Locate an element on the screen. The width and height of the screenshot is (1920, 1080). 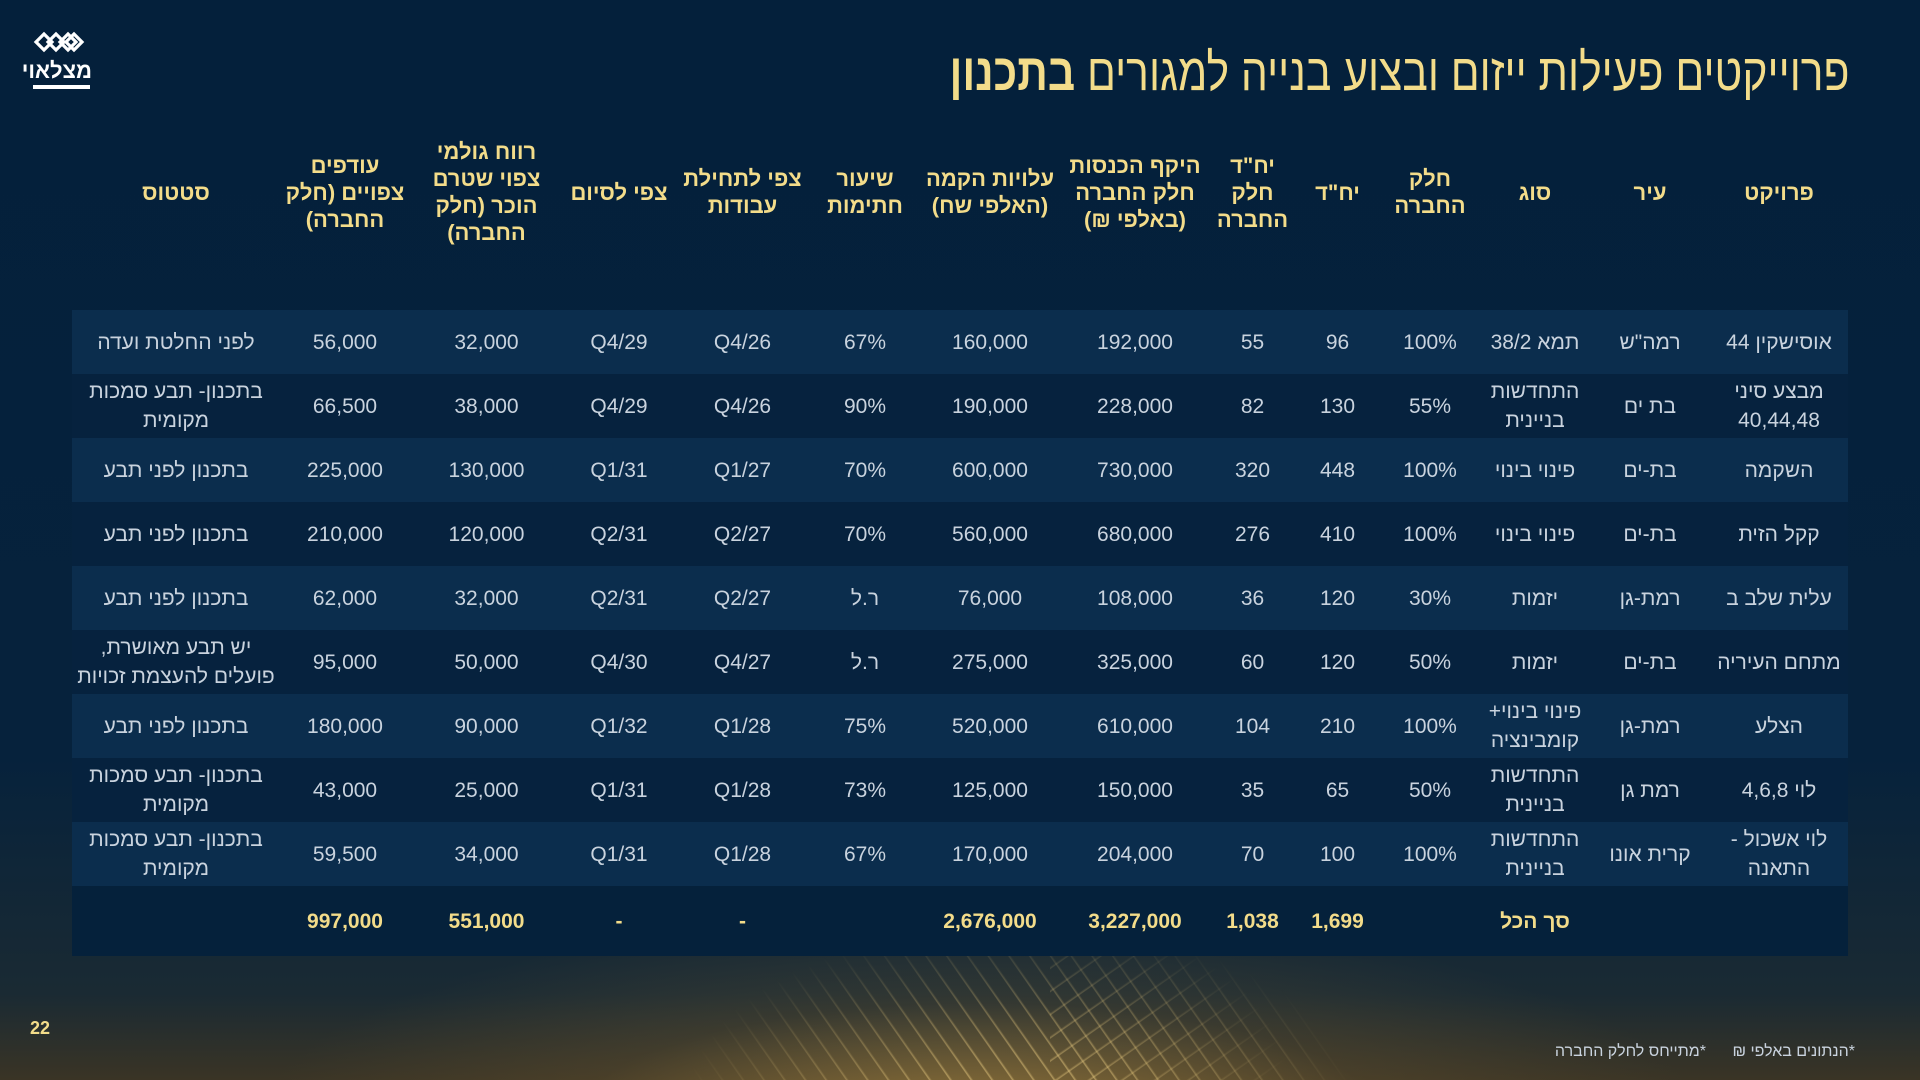
cell-company-share: 30% is located at coordinates (1430, 598).